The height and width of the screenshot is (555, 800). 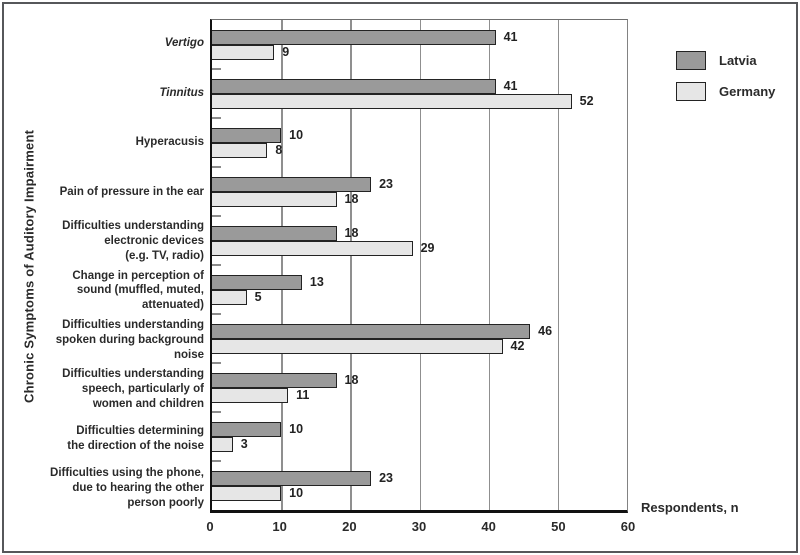 I want to click on bar-line: 29, so click(x=419, y=248).